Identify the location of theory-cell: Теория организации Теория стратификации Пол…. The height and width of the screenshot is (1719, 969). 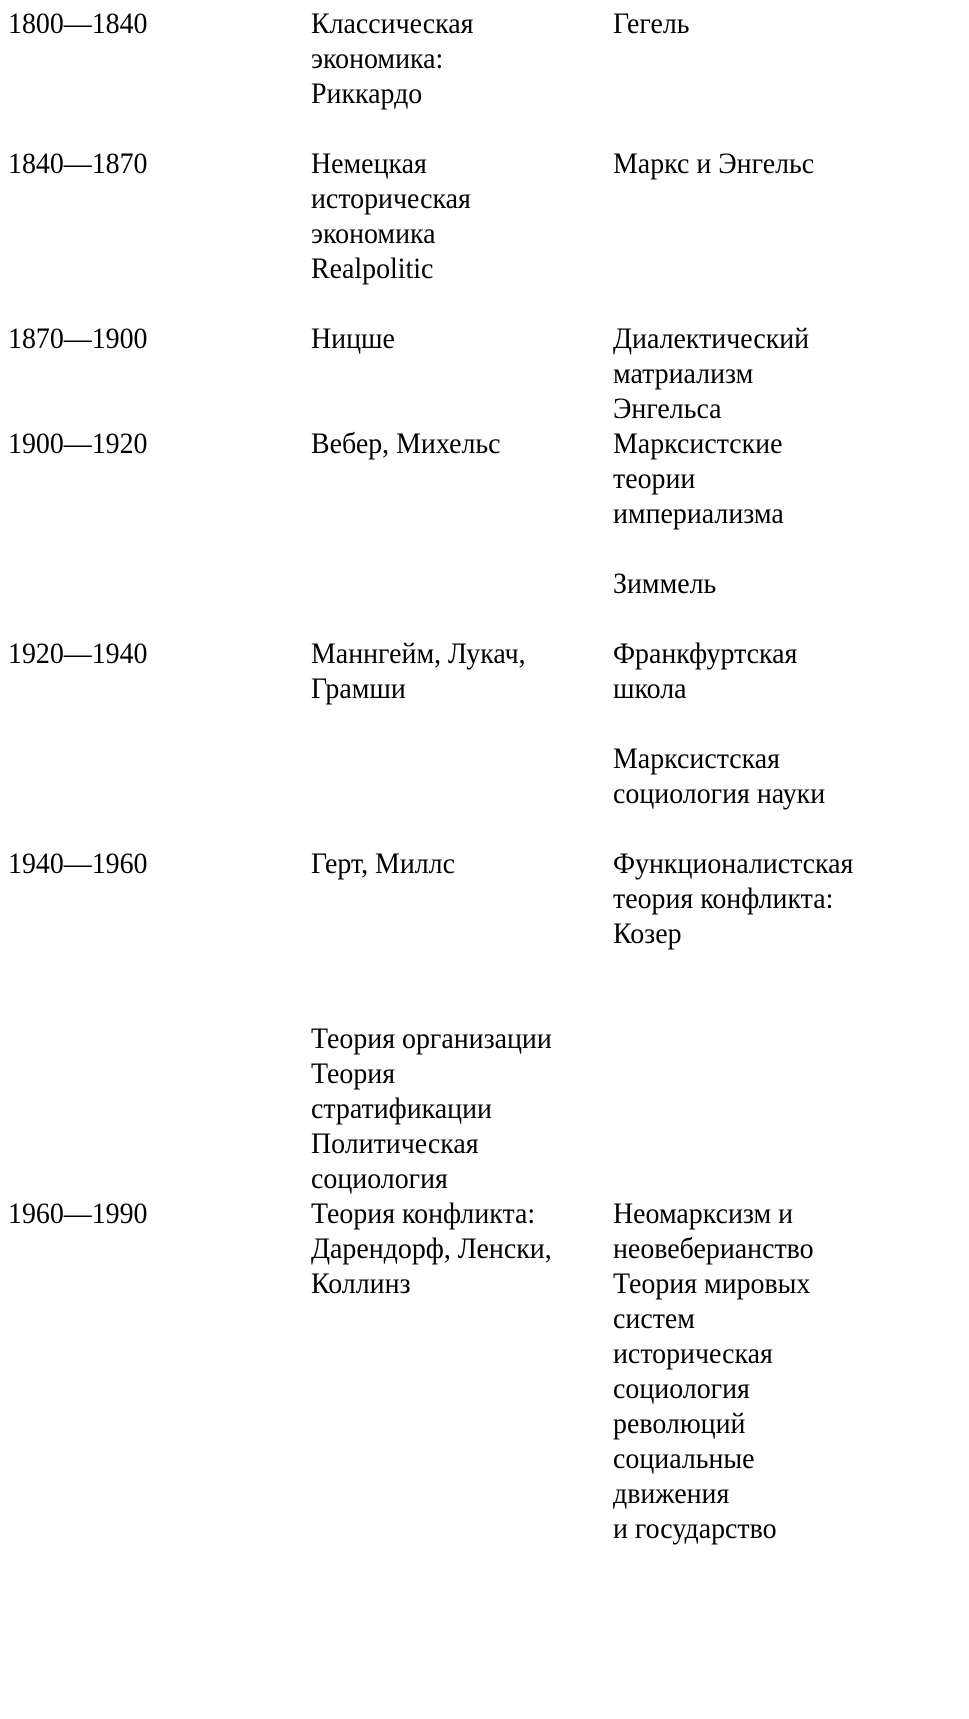
(462, 1108).